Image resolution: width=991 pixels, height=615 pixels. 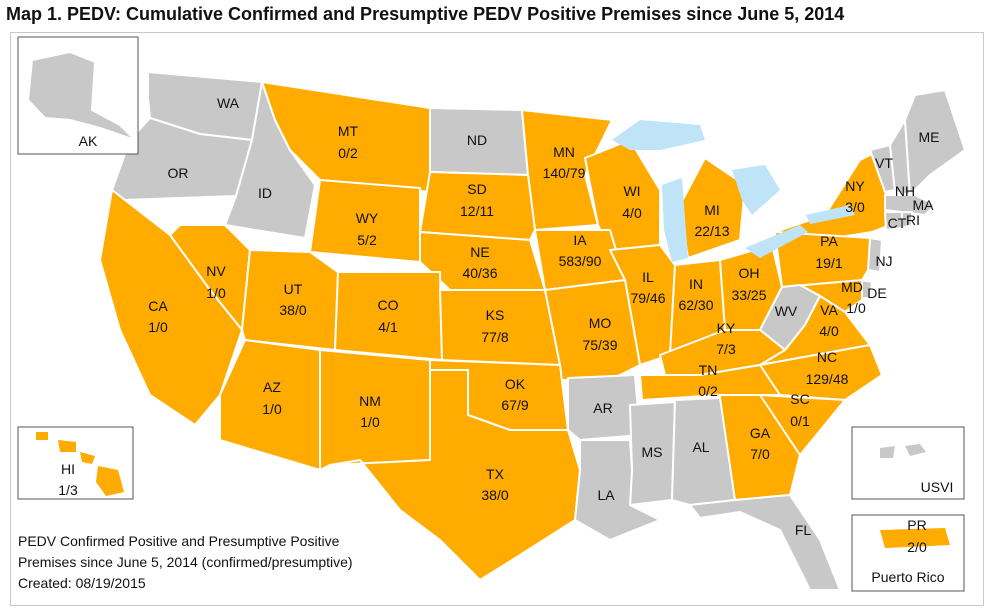 I want to click on label-SD: SD, so click(x=476, y=189).